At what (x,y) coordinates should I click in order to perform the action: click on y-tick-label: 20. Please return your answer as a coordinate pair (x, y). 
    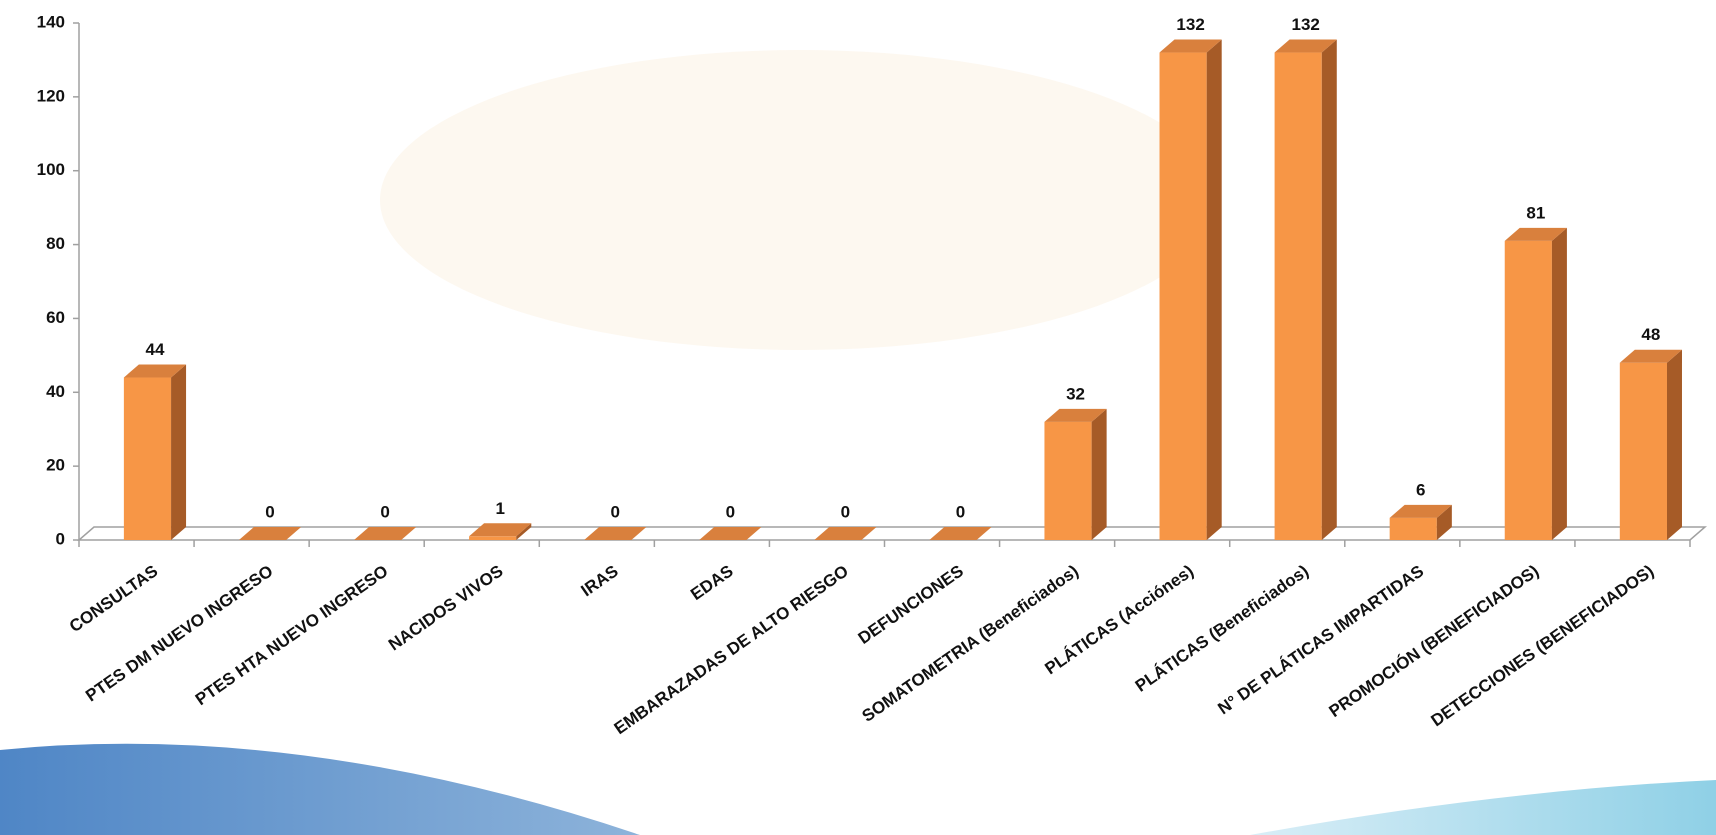
    Looking at the image, I should click on (55, 465).